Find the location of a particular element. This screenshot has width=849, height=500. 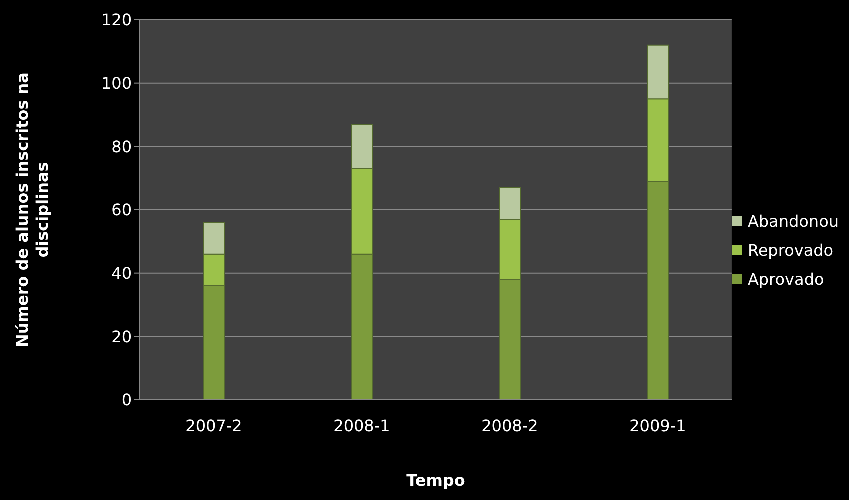

y-tick-label: 20 is located at coordinates (122, 336).